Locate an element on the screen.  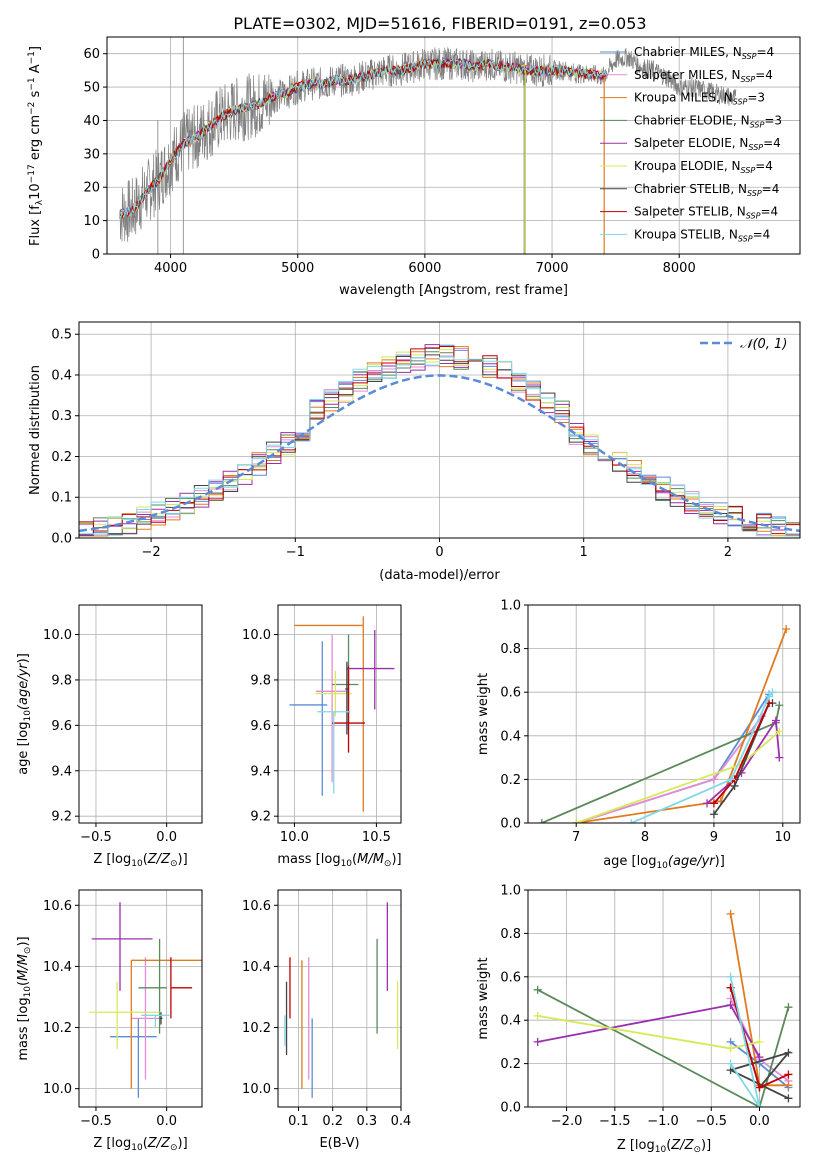
x-tick-label: 10.0 is located at coordinates (294, 837).